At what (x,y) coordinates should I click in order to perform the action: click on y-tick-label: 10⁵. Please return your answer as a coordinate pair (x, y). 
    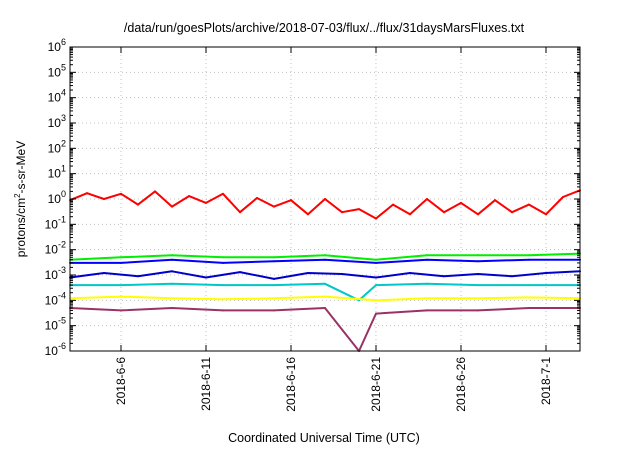
    Looking at the image, I should click on (57, 70).